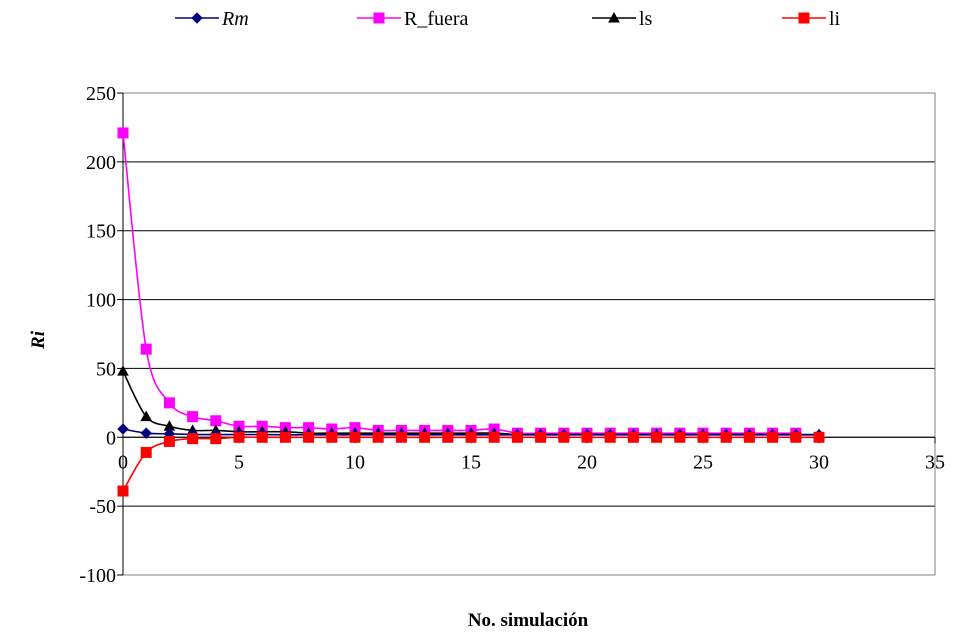 The image size is (954, 638). I want to click on legend-item: ls, so click(622, 19).